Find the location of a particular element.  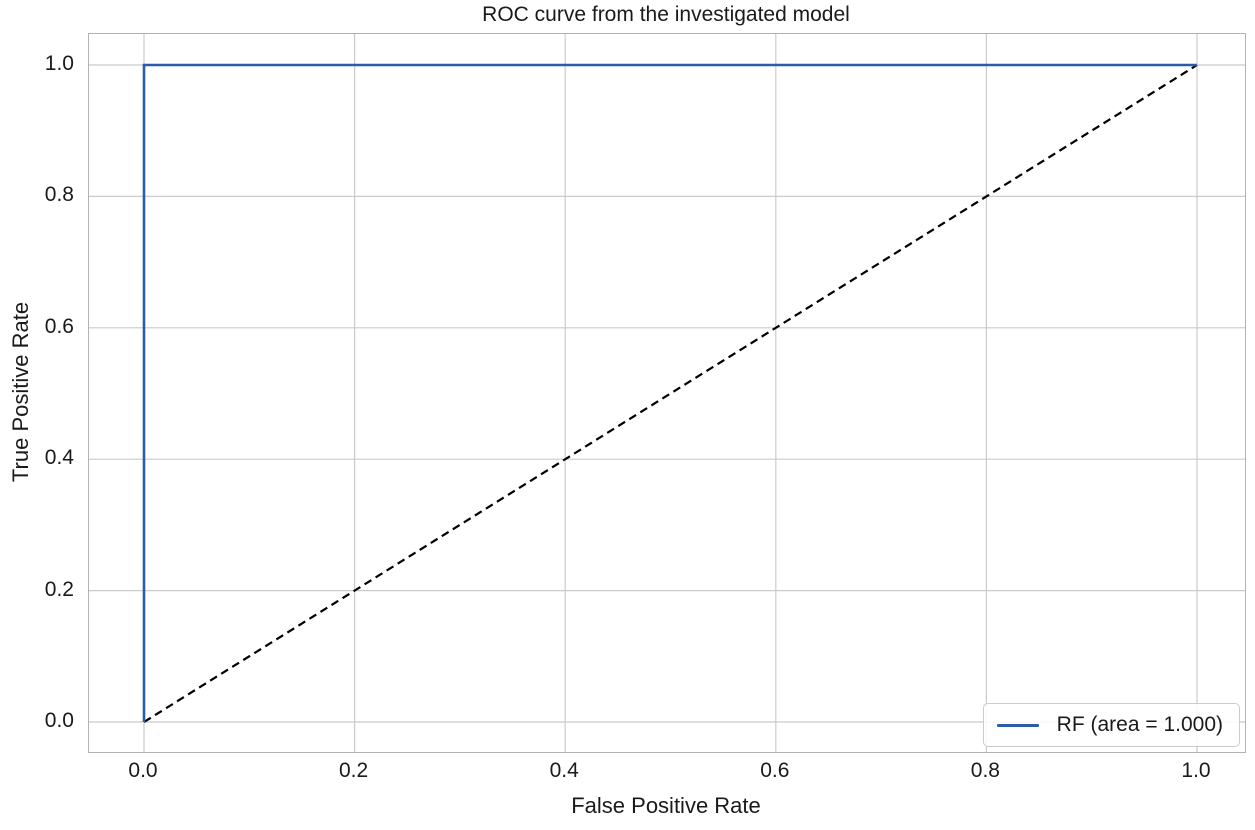

legend: RF (area = 1.000) is located at coordinates (1111, 725).